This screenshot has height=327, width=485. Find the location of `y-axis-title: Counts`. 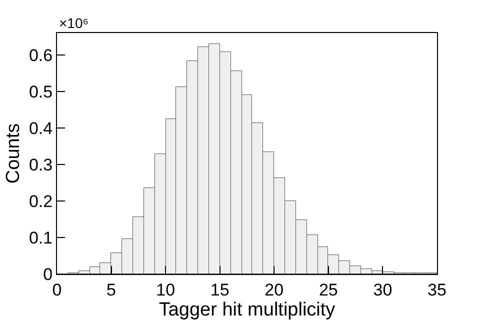

y-axis-title: Counts is located at coordinates (13, 153).